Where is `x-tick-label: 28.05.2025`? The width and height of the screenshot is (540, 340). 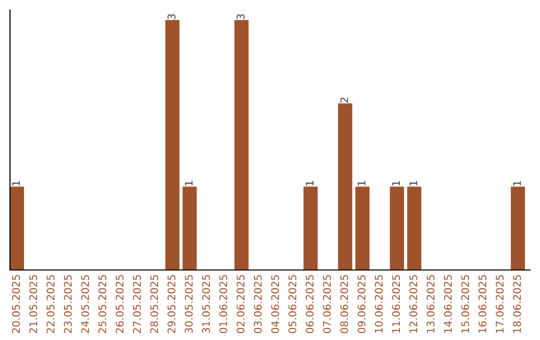 x-tick-label: 28.05.2025 is located at coordinates (154, 304).